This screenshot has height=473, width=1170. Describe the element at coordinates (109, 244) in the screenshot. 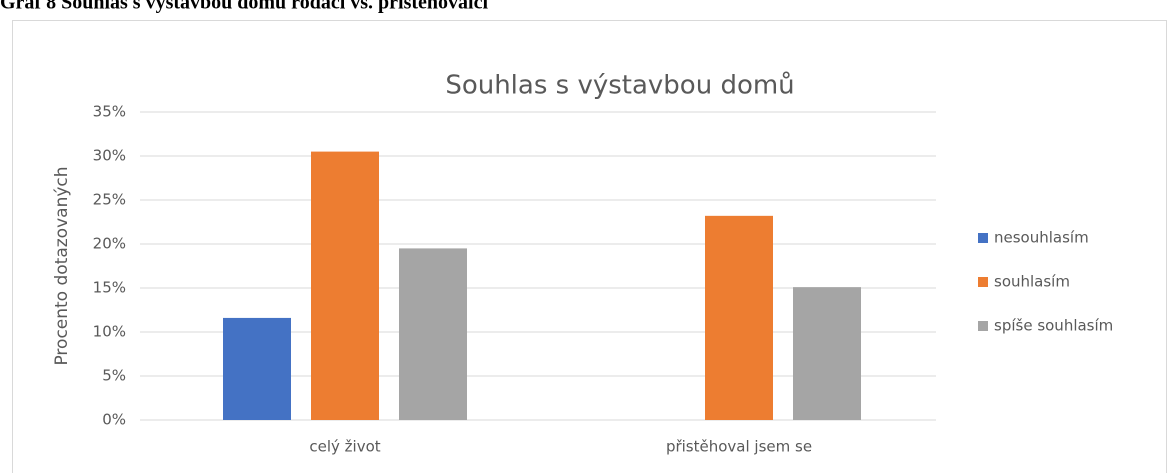

I see `y-tick-label: 20%` at that location.